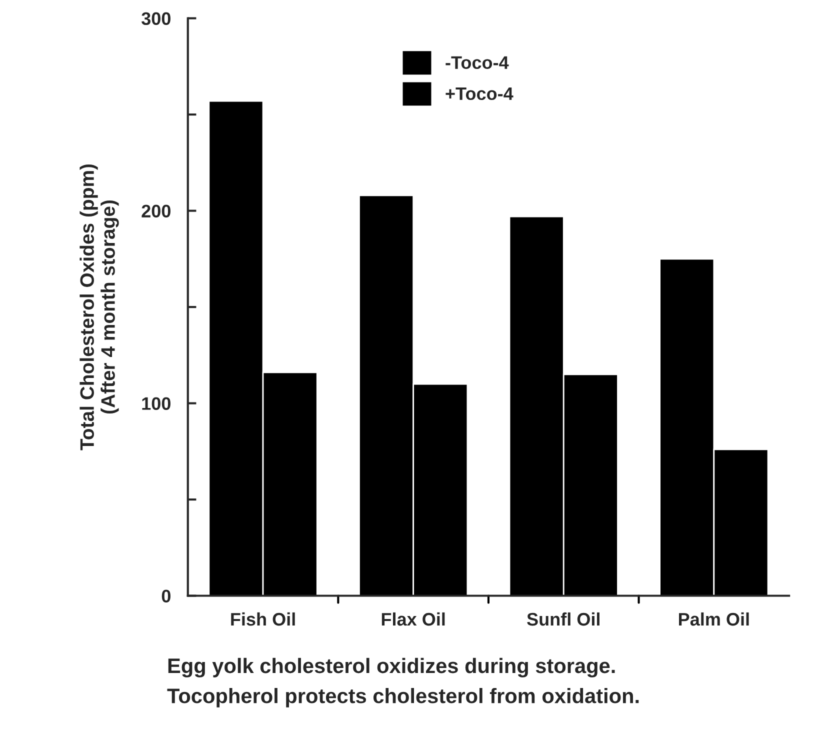  What do you see at coordinates (166, 596) in the screenshot?
I see `y-tick-label: 0` at bounding box center [166, 596].